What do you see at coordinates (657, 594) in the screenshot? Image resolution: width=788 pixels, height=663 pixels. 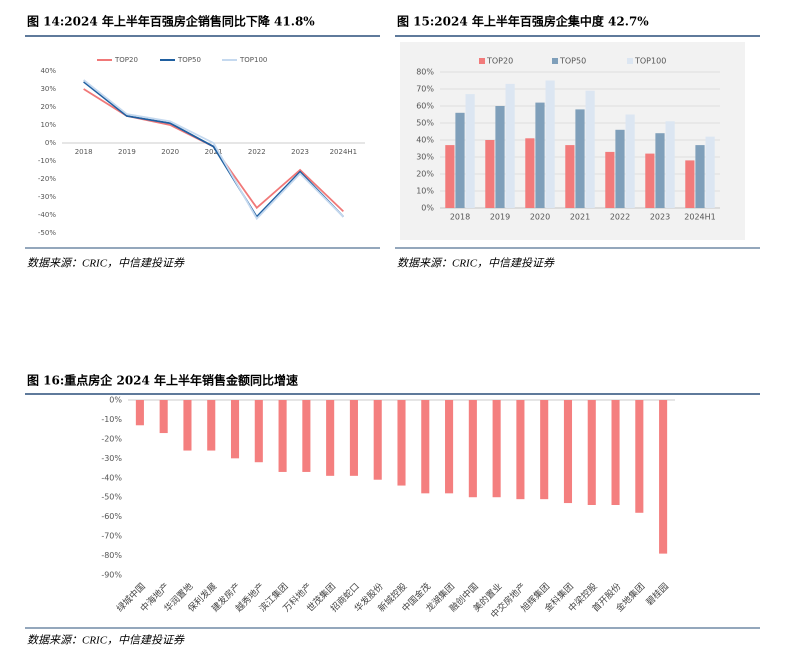 I see `x-tick-label: 碧桂园` at bounding box center [657, 594].